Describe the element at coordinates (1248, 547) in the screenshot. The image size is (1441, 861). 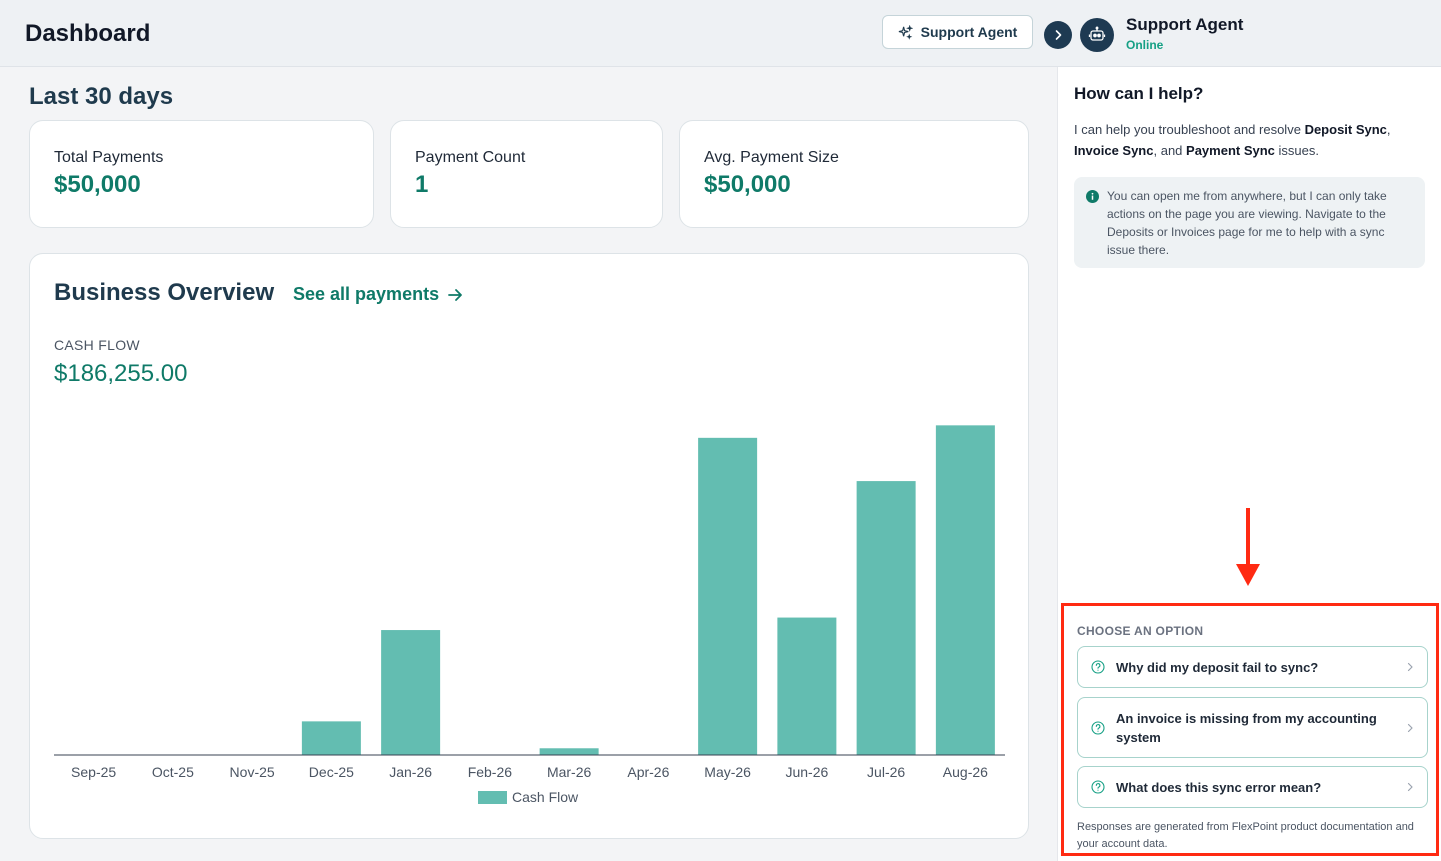
I see `arrow-down-icon` at that location.